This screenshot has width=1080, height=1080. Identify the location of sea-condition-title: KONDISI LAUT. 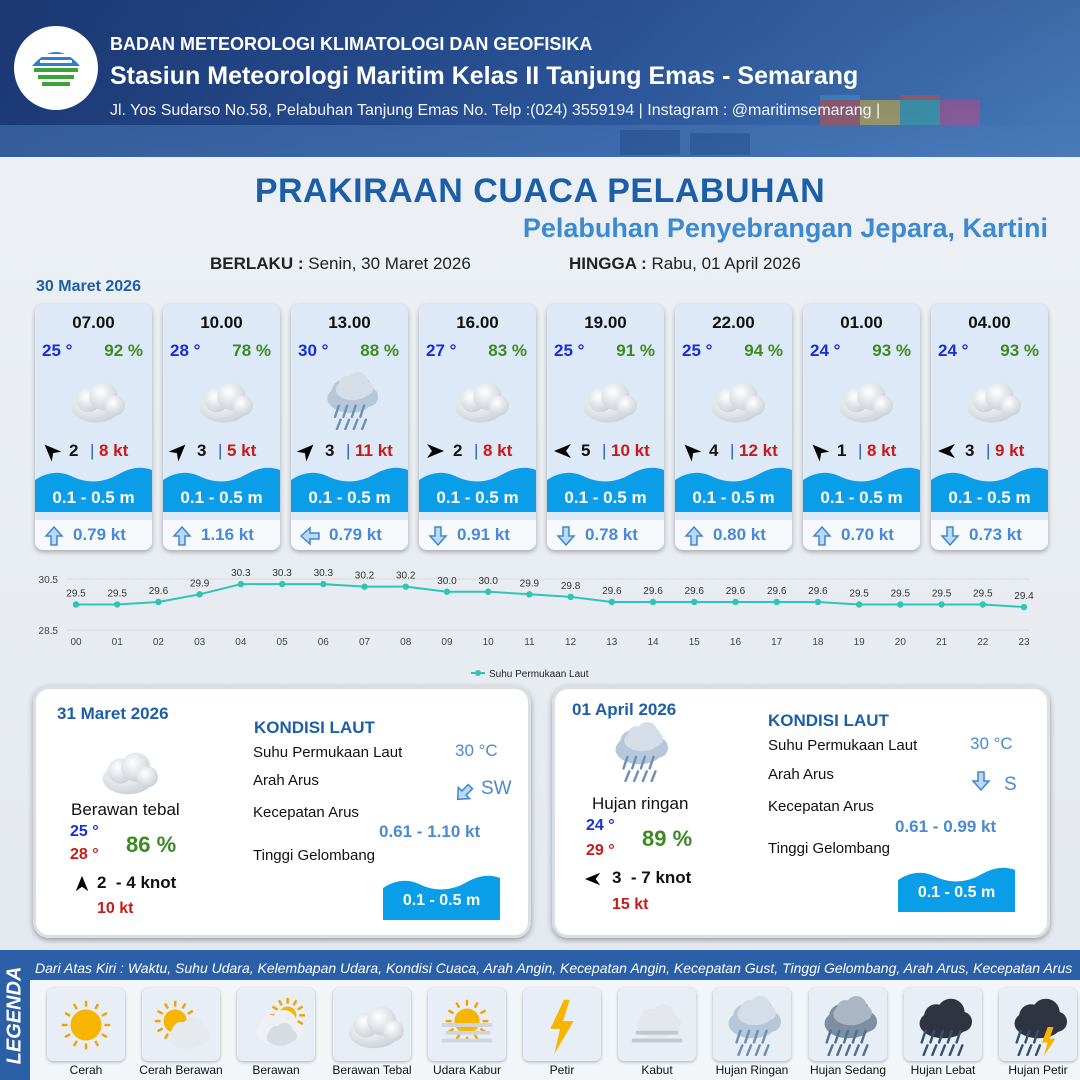
(314, 727).